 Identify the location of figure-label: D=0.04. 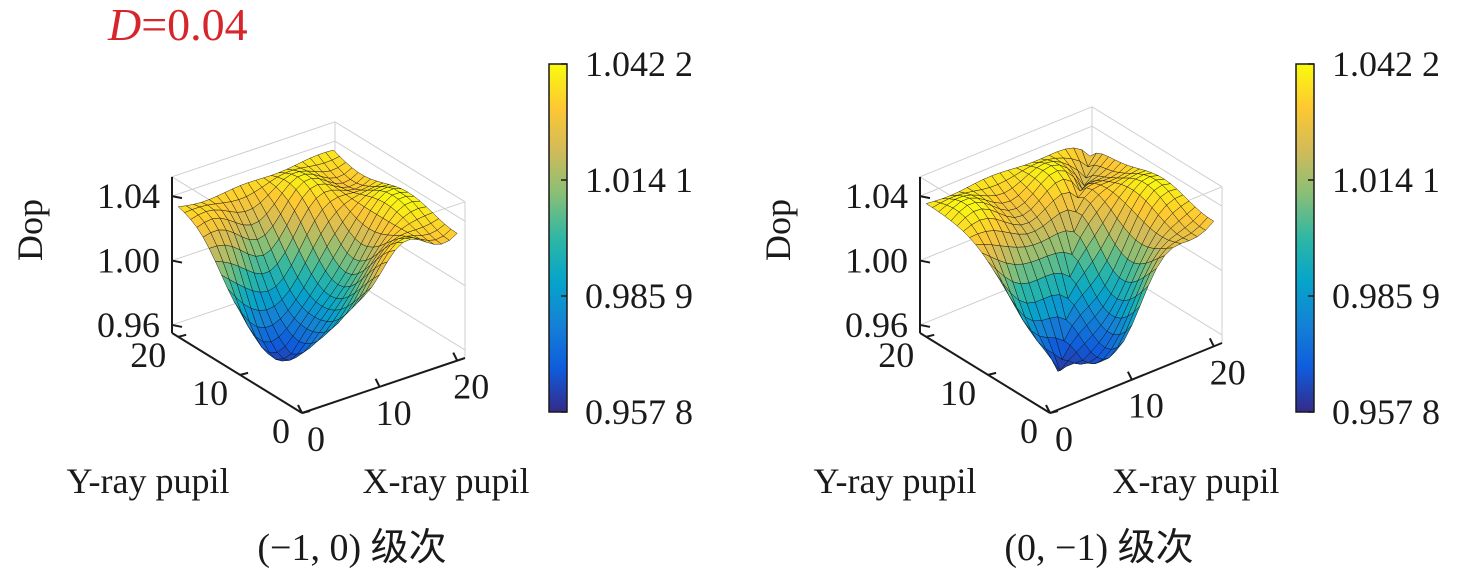
(178, 25).